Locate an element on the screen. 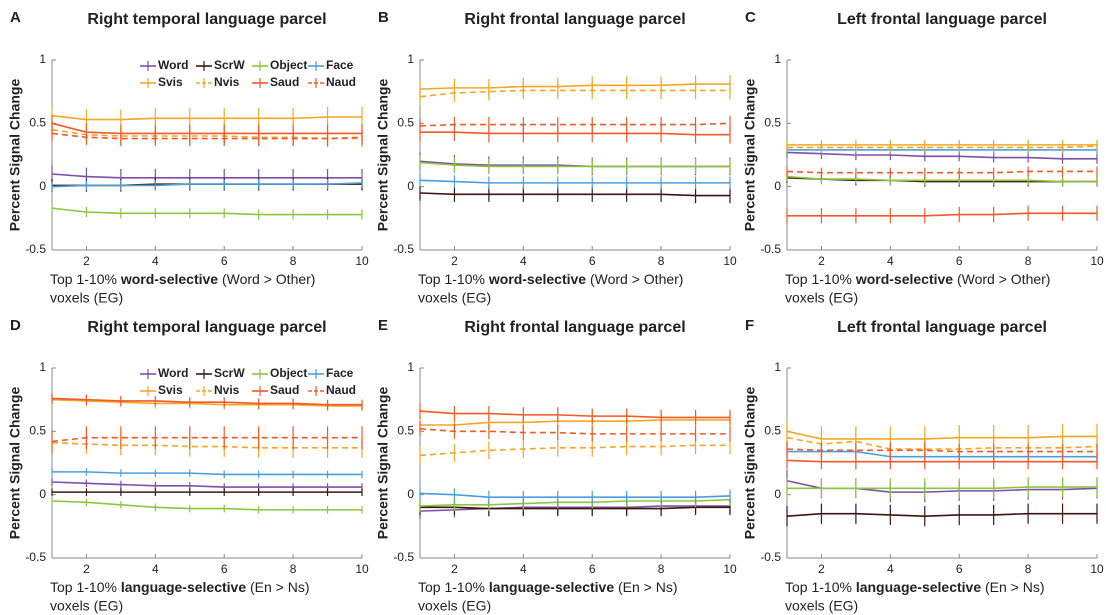 The width and height of the screenshot is (1106, 615). legend-label: Saud is located at coordinates (284, 390).